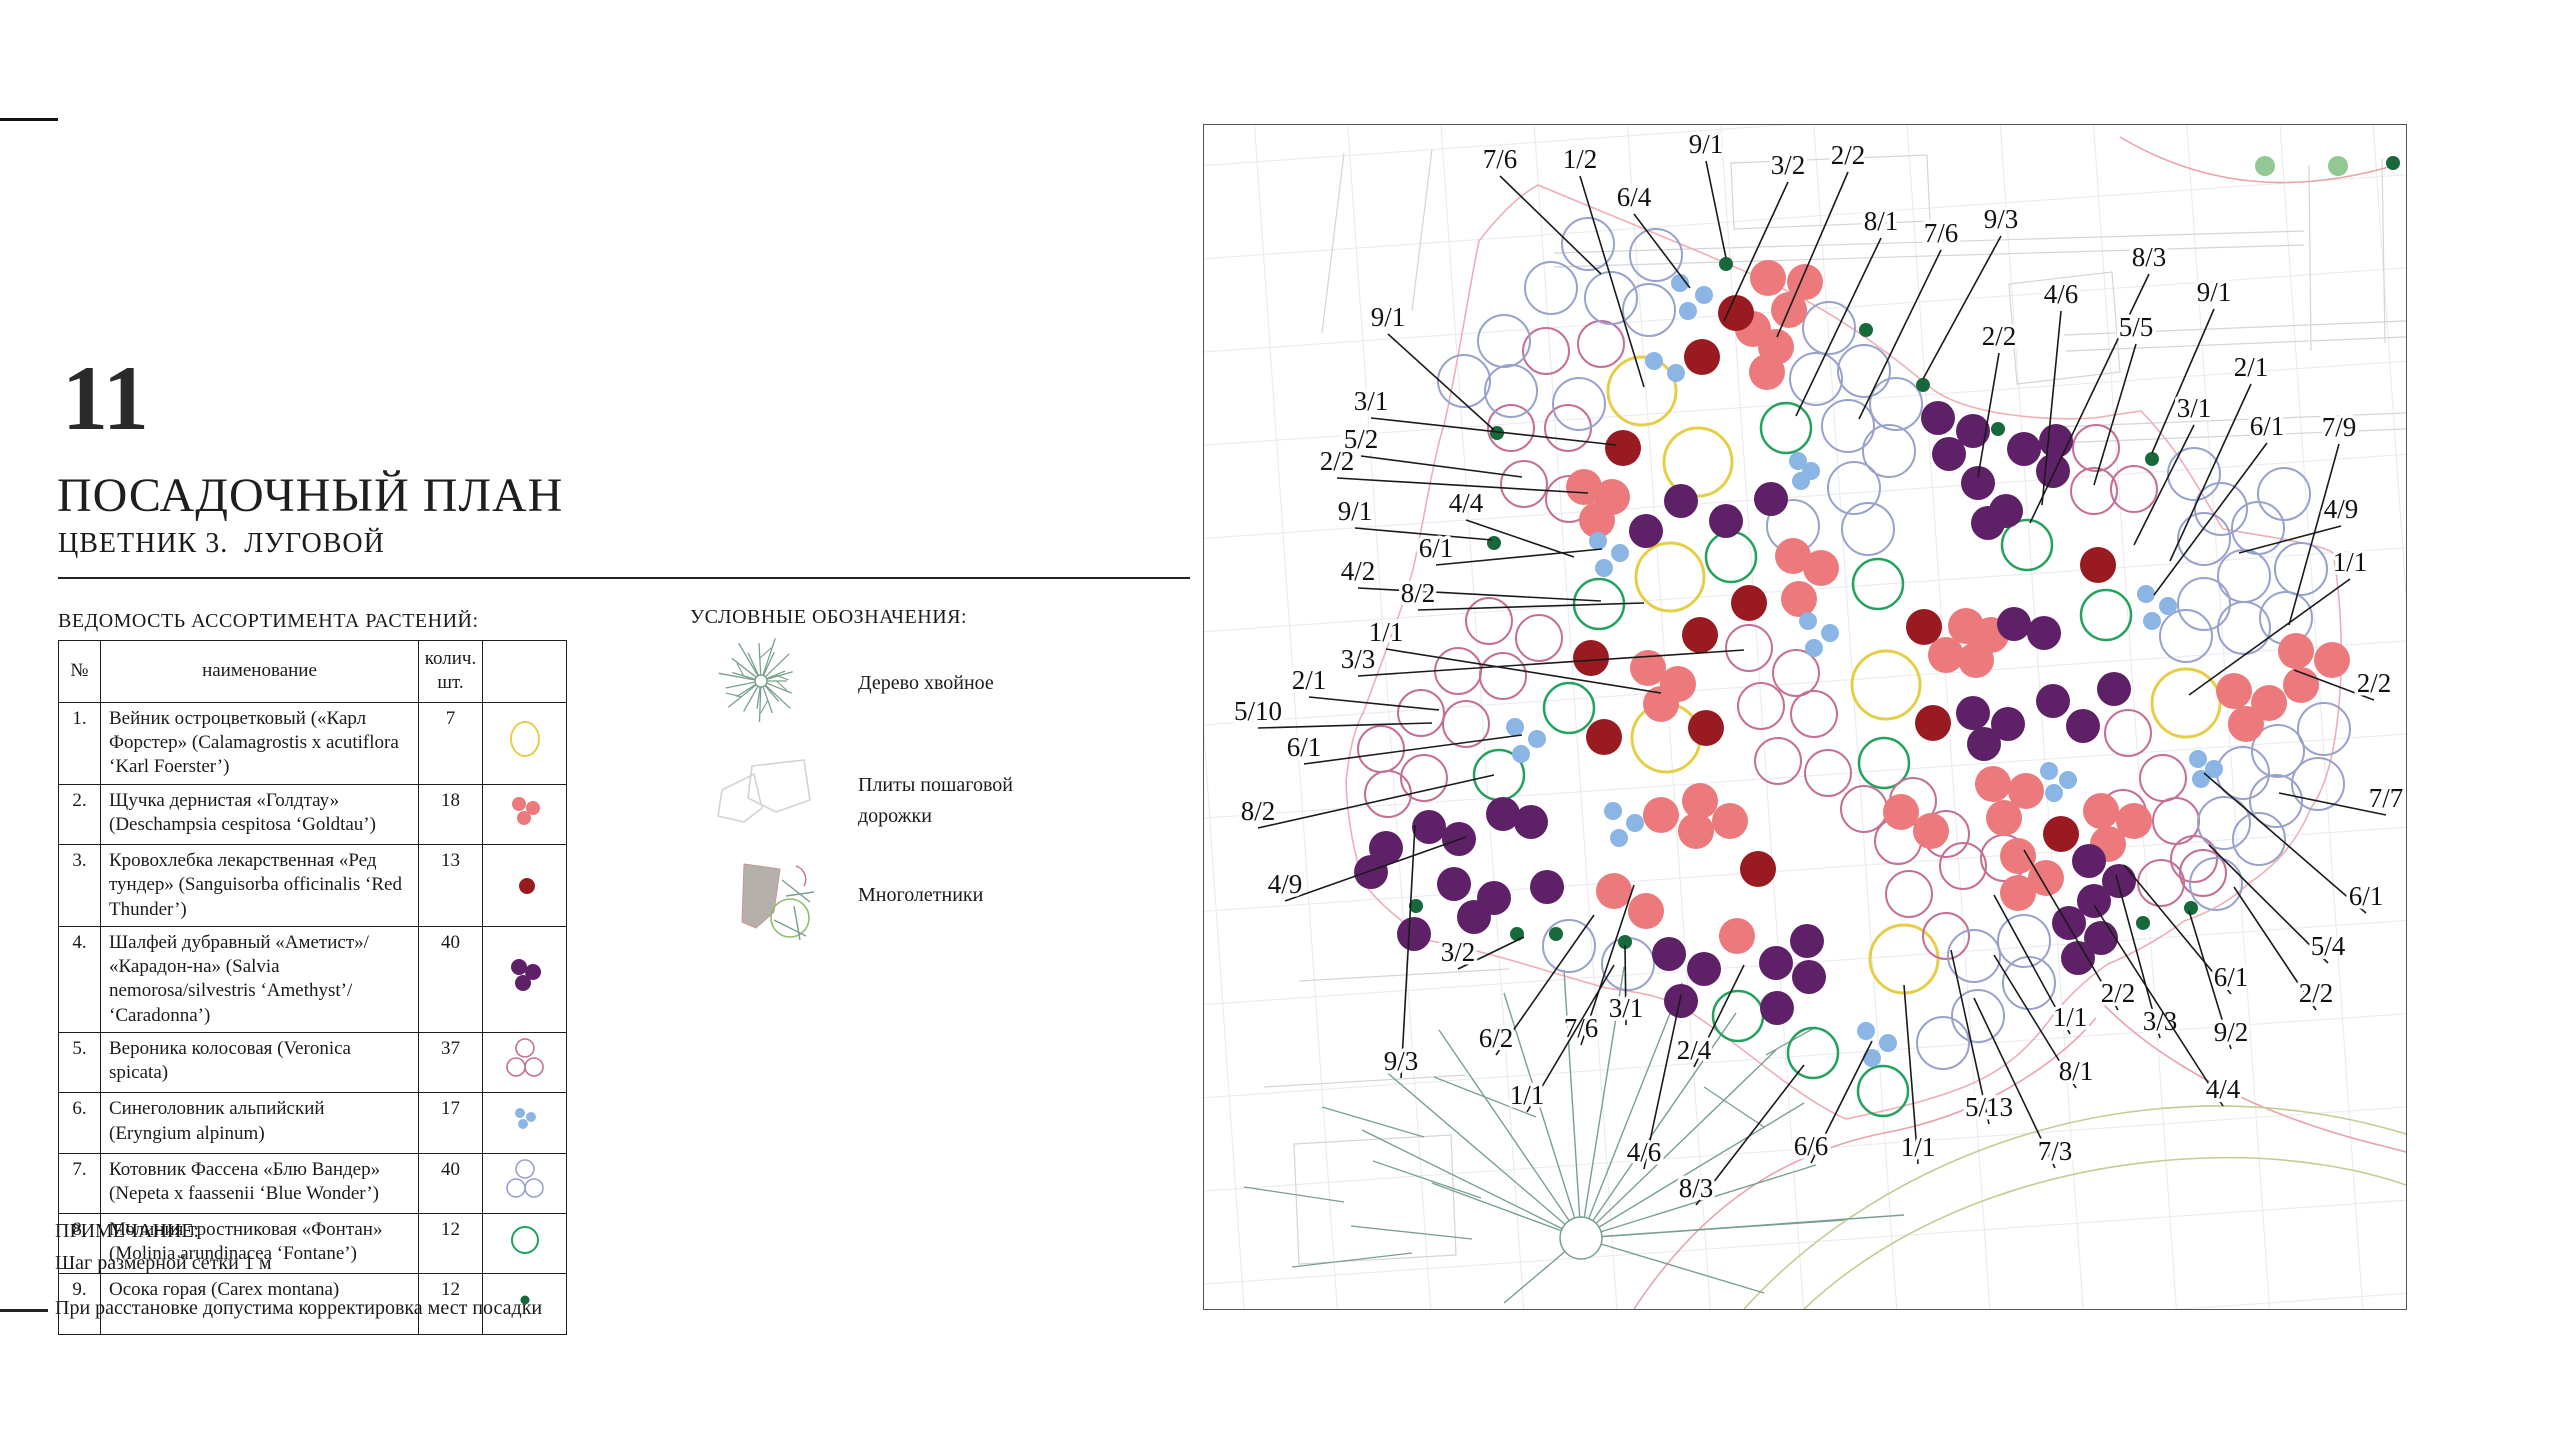 This screenshot has height=1440, width=2560. Describe the element at coordinates (2231, 436) in the screenshot. I see `architecture-line` at that location.